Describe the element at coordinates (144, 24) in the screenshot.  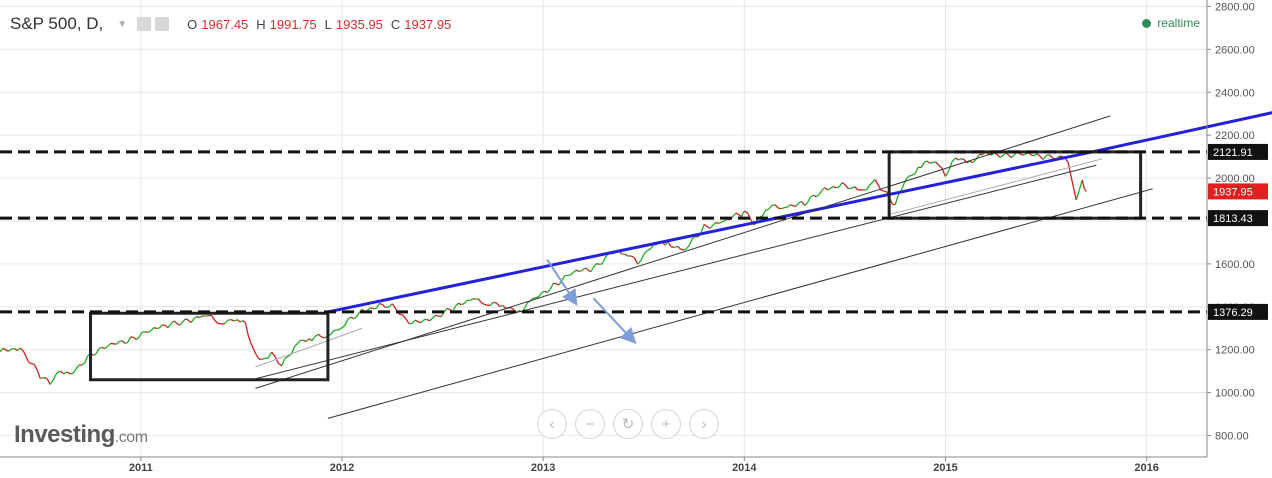
I see `eye-icon` at that location.